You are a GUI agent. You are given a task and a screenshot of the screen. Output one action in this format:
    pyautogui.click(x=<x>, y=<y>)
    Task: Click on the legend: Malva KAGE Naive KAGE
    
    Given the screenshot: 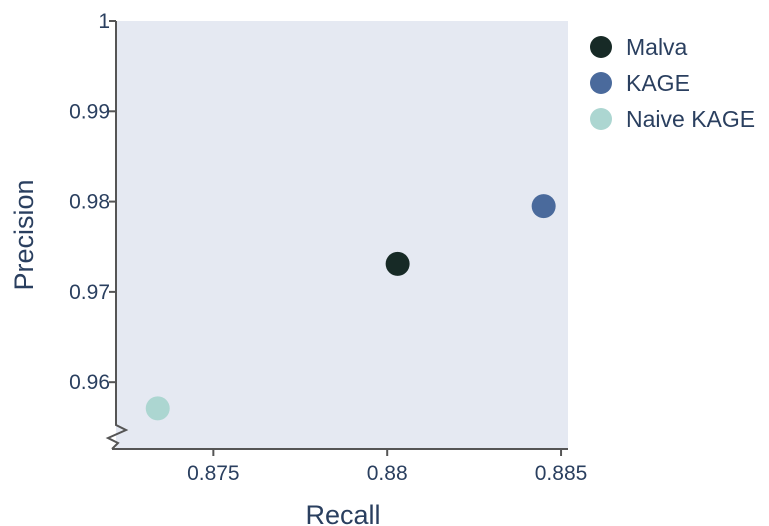 What is the action you would take?
    pyautogui.click(x=672, y=83)
    